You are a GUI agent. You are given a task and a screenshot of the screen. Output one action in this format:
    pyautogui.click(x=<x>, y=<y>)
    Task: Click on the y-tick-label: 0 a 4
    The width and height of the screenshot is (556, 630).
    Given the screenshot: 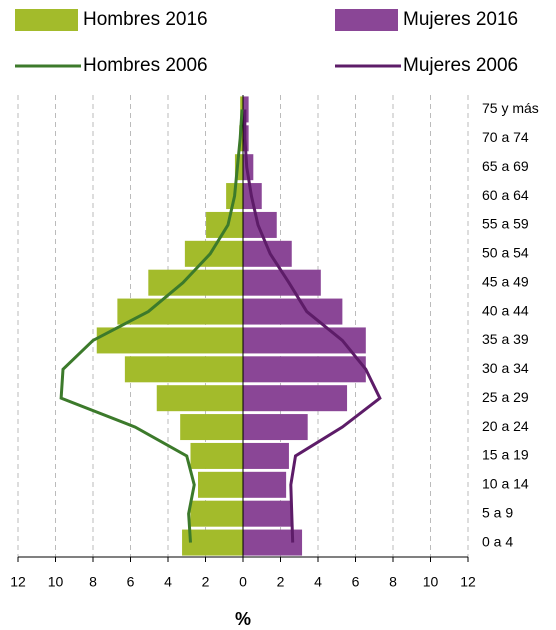 What is the action you would take?
    pyautogui.click(x=497, y=541)
    